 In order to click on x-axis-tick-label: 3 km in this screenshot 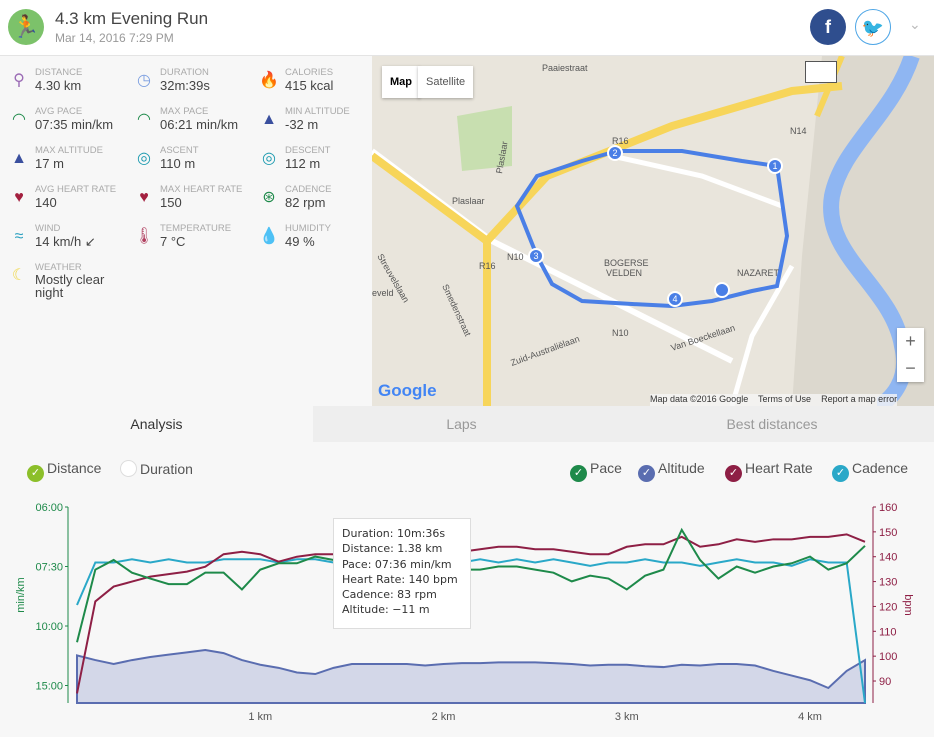, I will do `click(627, 717)`.